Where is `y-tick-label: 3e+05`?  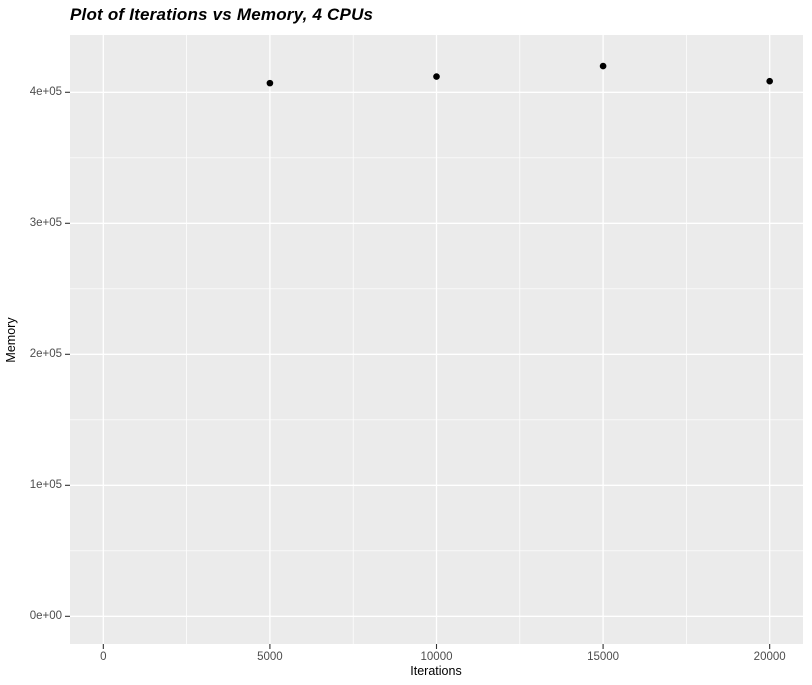
y-tick-label: 3e+05 is located at coordinates (45, 223).